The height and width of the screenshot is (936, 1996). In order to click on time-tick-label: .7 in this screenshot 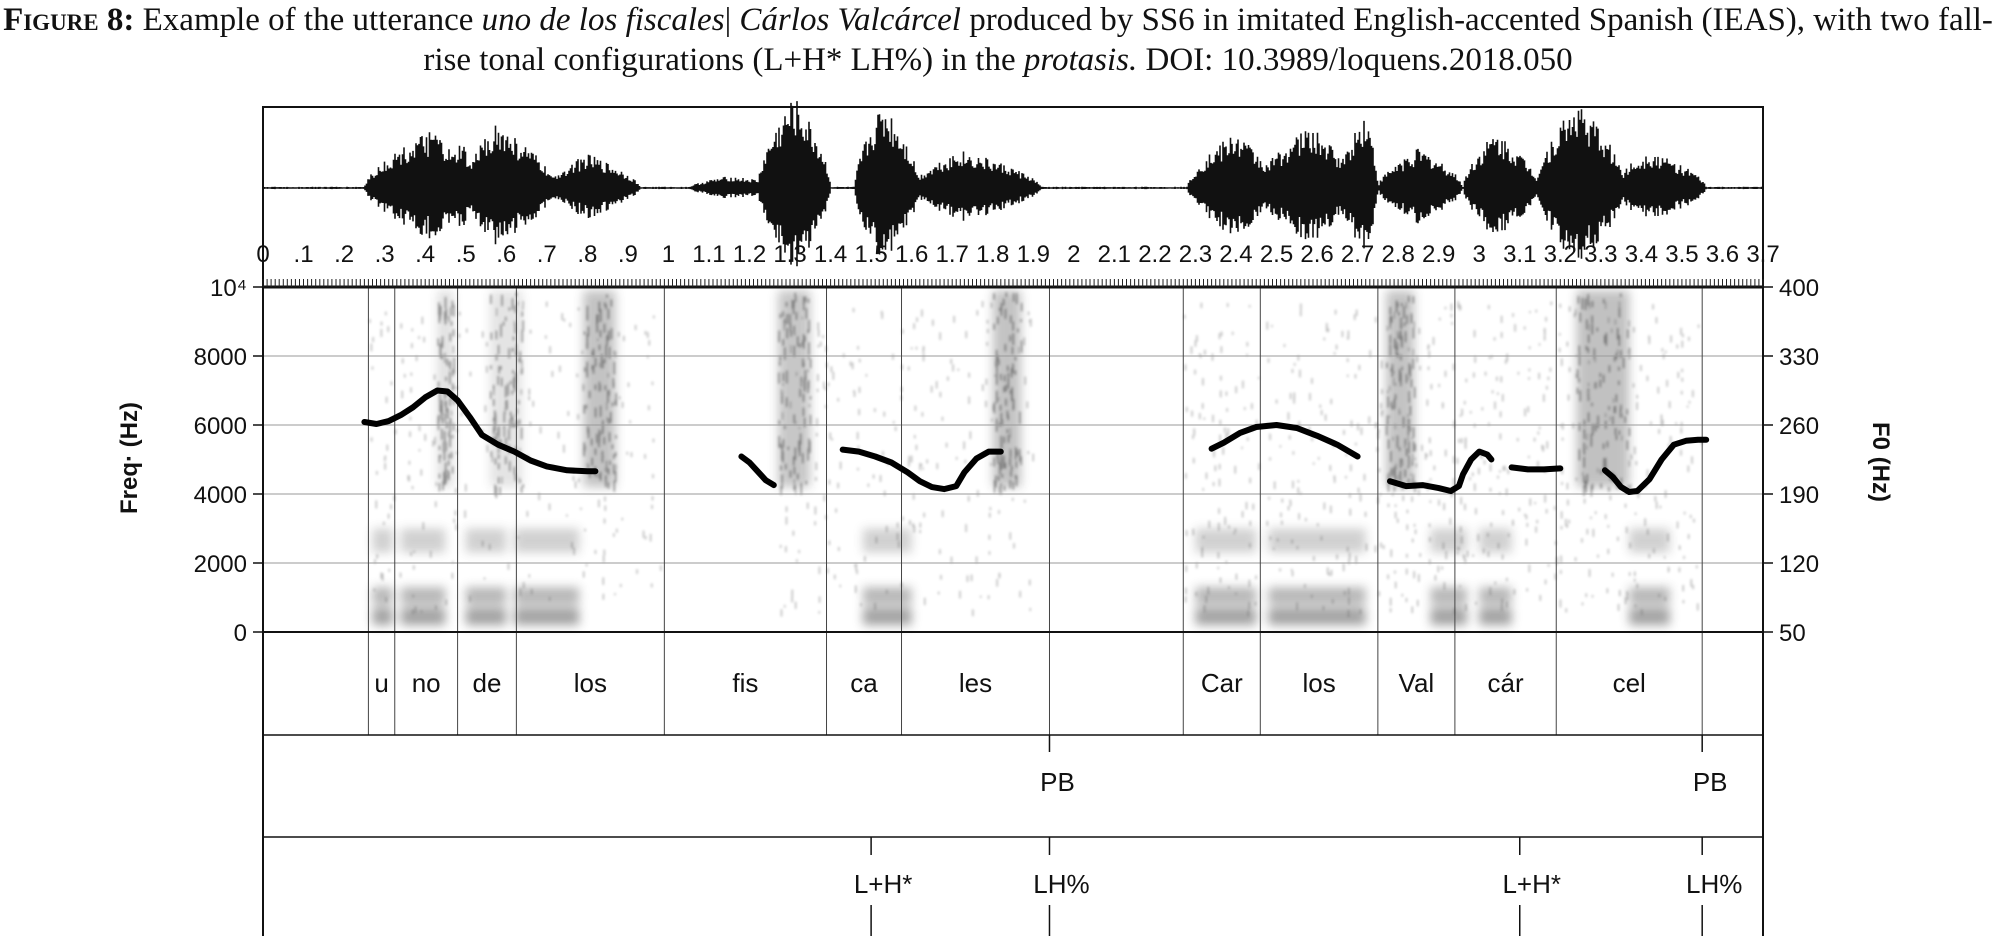, I will do `click(547, 254)`.